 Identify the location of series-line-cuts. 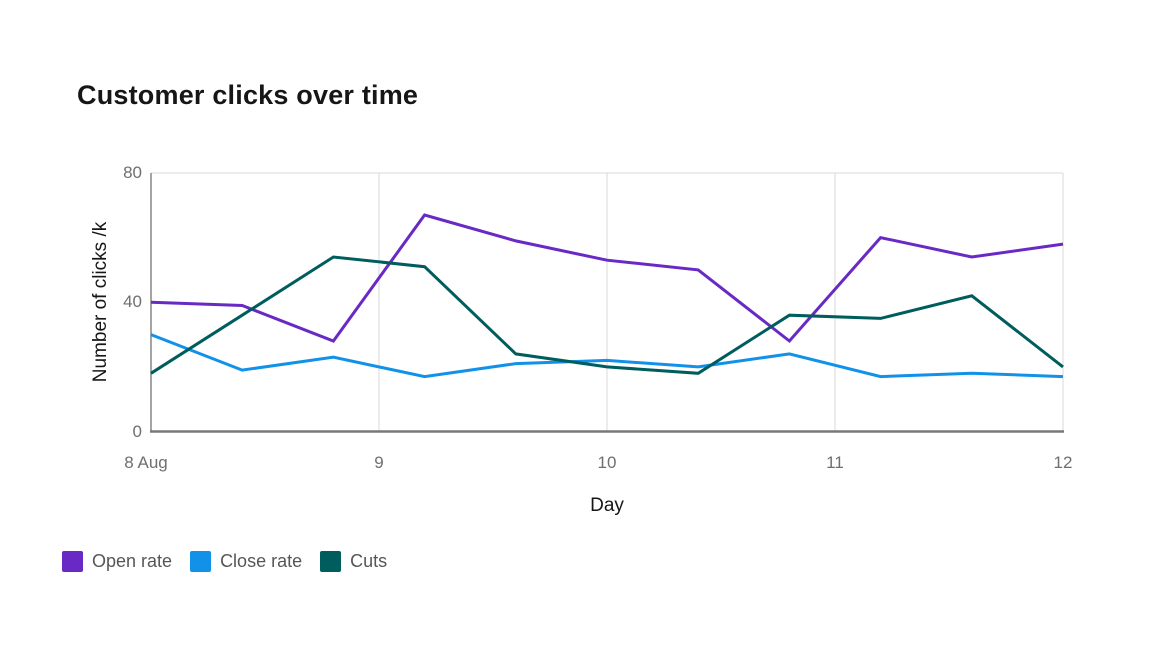
(607, 315).